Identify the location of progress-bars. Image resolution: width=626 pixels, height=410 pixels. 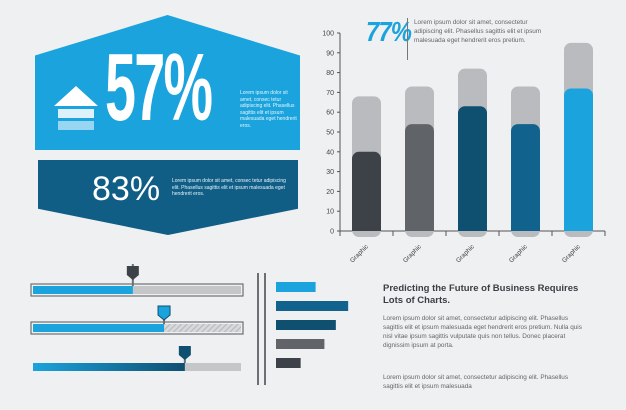
(137, 317).